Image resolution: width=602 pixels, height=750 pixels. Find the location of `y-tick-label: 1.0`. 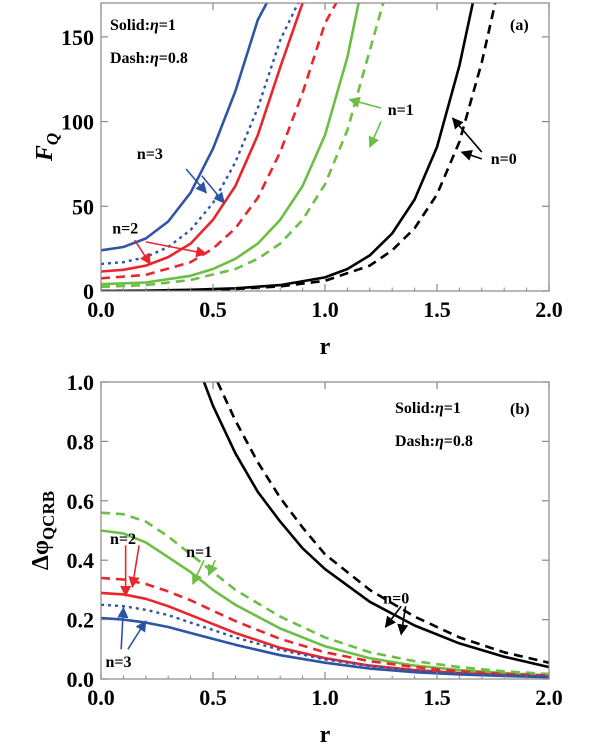

y-tick-label: 1.0 is located at coordinates (81, 382).